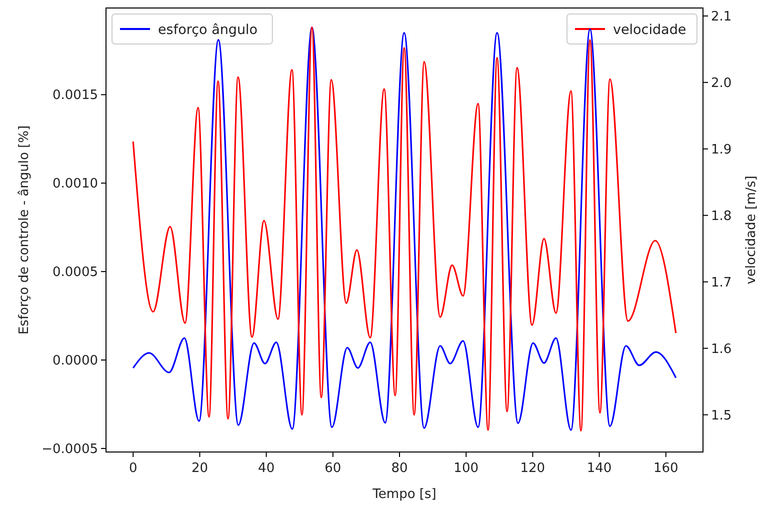 The height and width of the screenshot is (506, 761). I want to click on legend-label: esforço ângulo, so click(208, 30).